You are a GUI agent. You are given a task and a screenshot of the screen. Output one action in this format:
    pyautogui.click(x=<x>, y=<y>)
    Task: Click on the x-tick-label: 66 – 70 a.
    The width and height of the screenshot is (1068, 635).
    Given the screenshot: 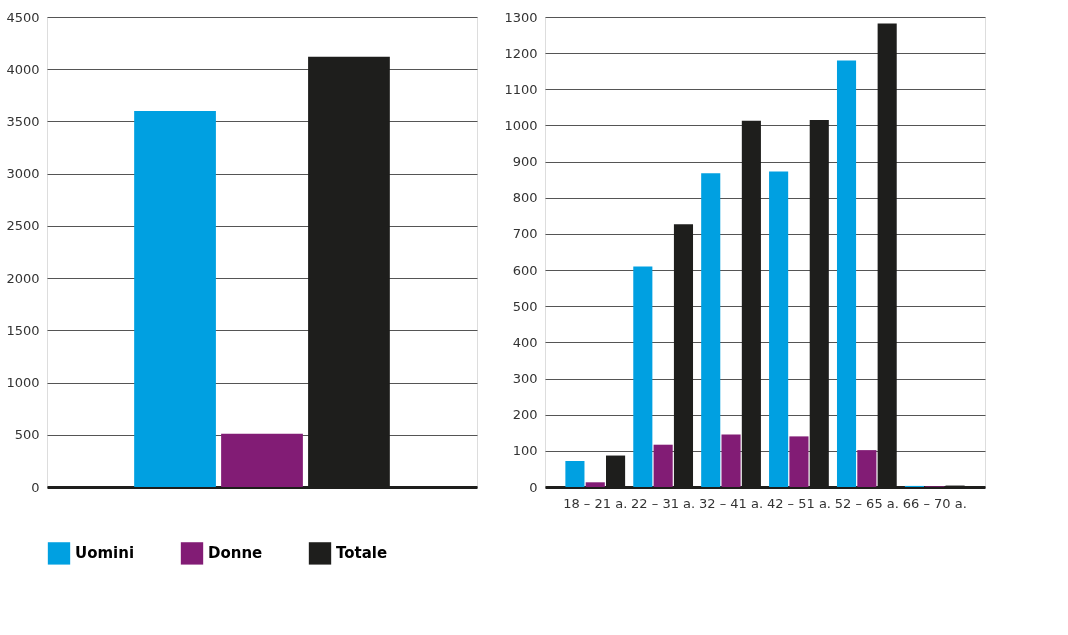 What is the action you would take?
    pyautogui.click(x=934, y=503)
    